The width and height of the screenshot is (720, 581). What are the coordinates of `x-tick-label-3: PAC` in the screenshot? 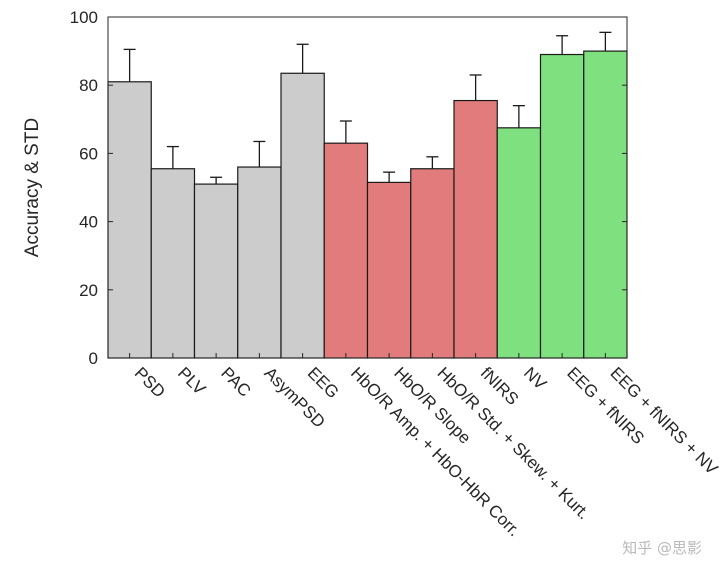 It's located at (235, 381).